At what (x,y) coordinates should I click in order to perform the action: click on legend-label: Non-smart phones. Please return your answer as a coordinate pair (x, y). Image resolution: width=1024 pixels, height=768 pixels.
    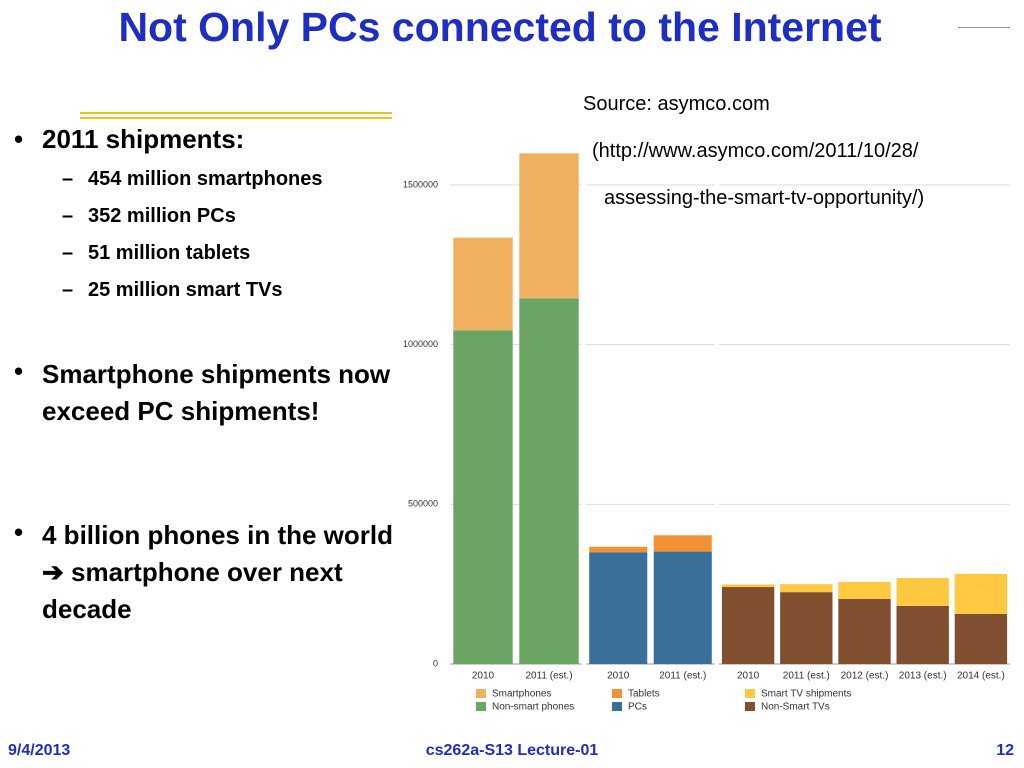
    Looking at the image, I should click on (533, 707).